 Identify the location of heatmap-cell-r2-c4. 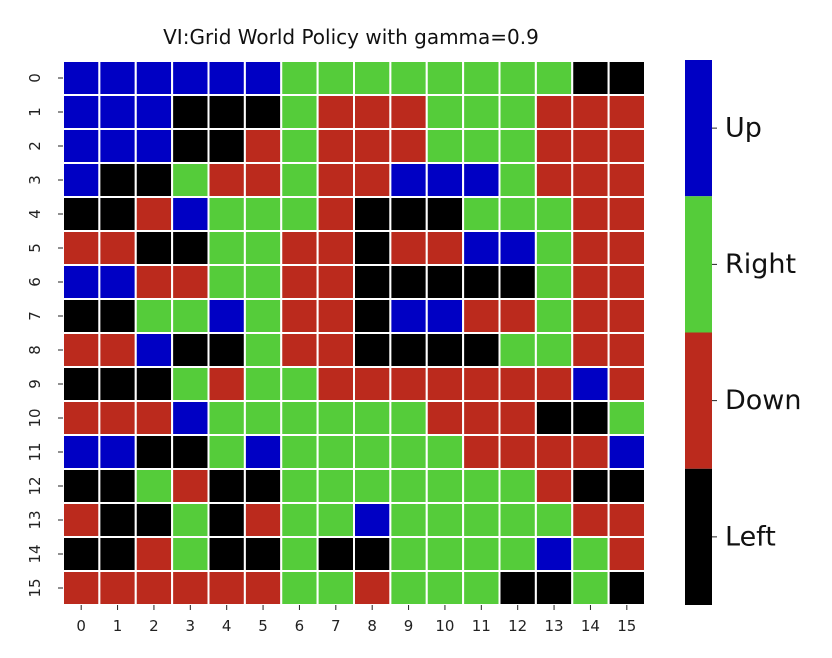
(226, 146).